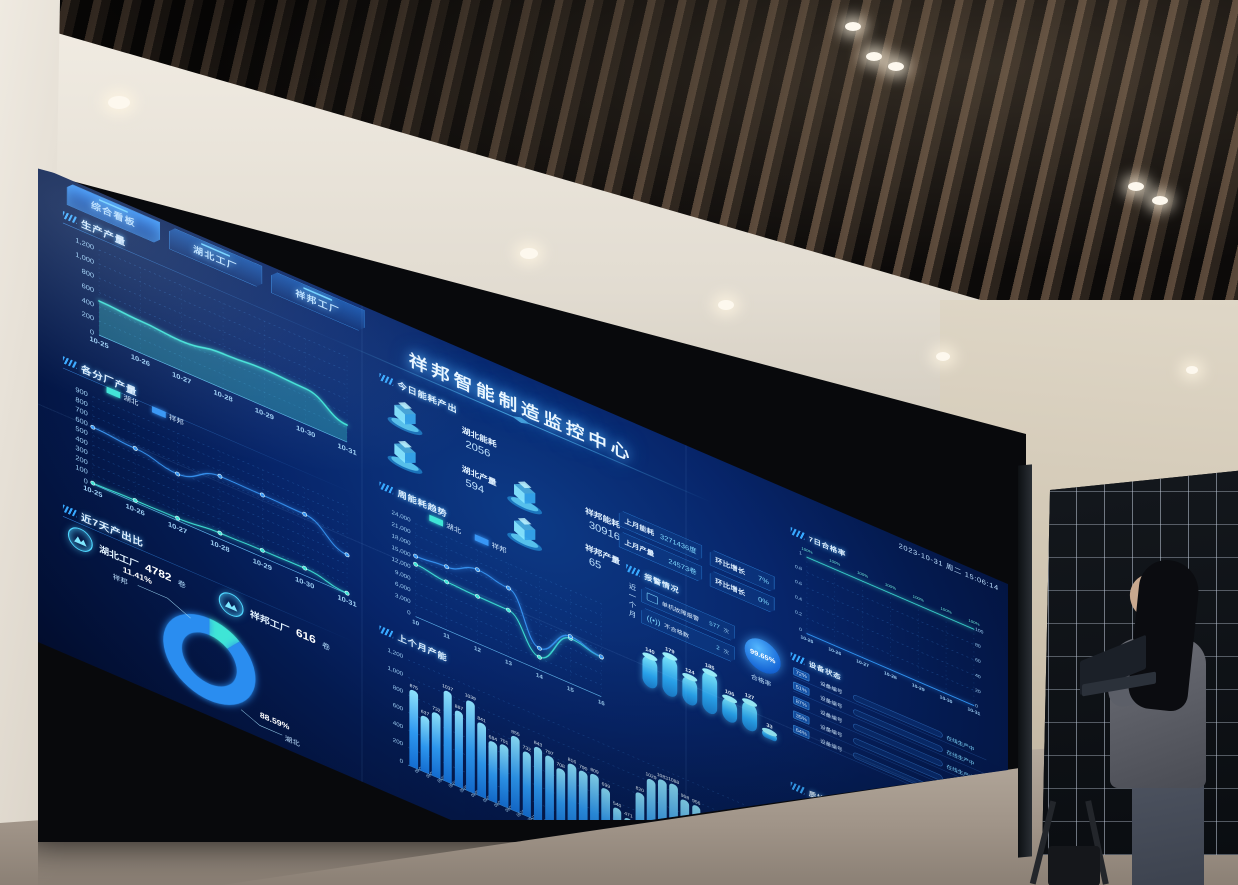  Describe the element at coordinates (976, 705) in the screenshot. I see `y-tick-right: 0` at that location.